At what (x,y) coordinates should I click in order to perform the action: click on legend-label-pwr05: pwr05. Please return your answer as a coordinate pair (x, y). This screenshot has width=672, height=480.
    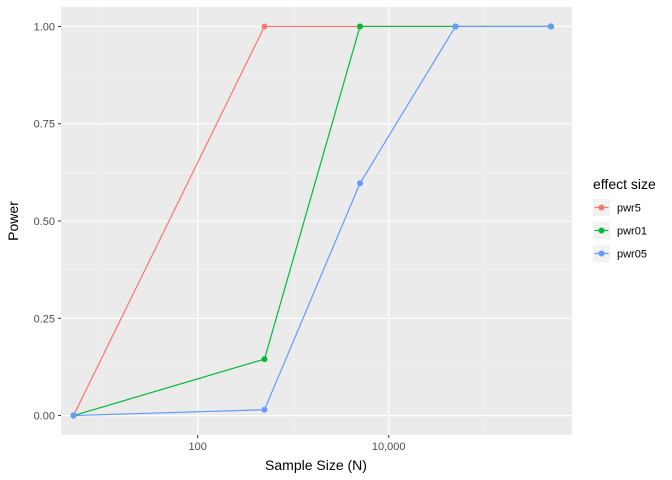
    Looking at the image, I should click on (632, 255).